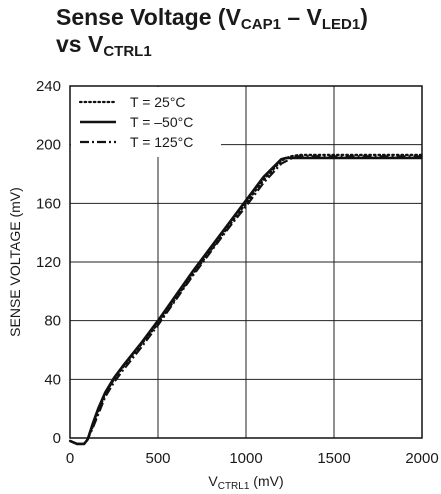 The image size is (441, 494). Describe the element at coordinates (57, 438) in the screenshot. I see `y-tick-label: 0` at that location.